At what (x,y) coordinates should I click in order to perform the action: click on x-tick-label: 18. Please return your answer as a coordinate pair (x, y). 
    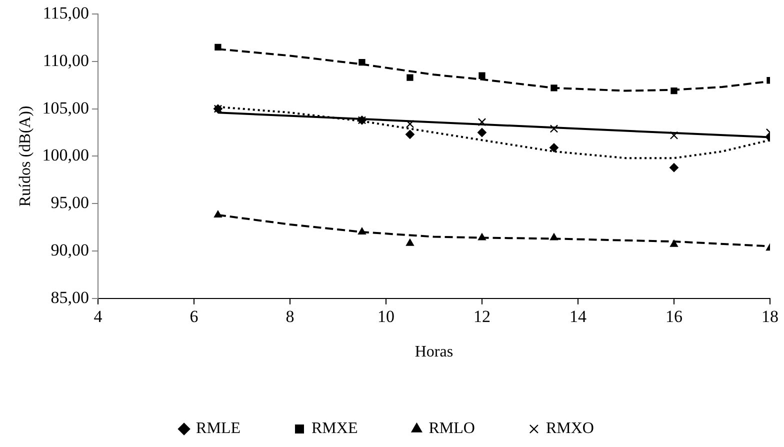
    Looking at the image, I should click on (770, 316).